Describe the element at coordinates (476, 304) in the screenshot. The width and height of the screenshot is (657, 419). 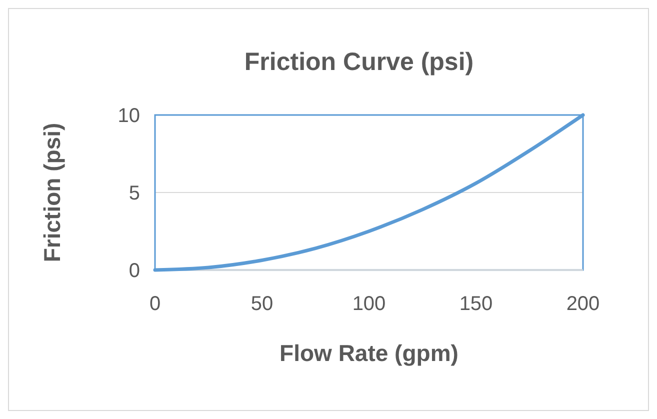
I see `x-tick-label: 150` at that location.